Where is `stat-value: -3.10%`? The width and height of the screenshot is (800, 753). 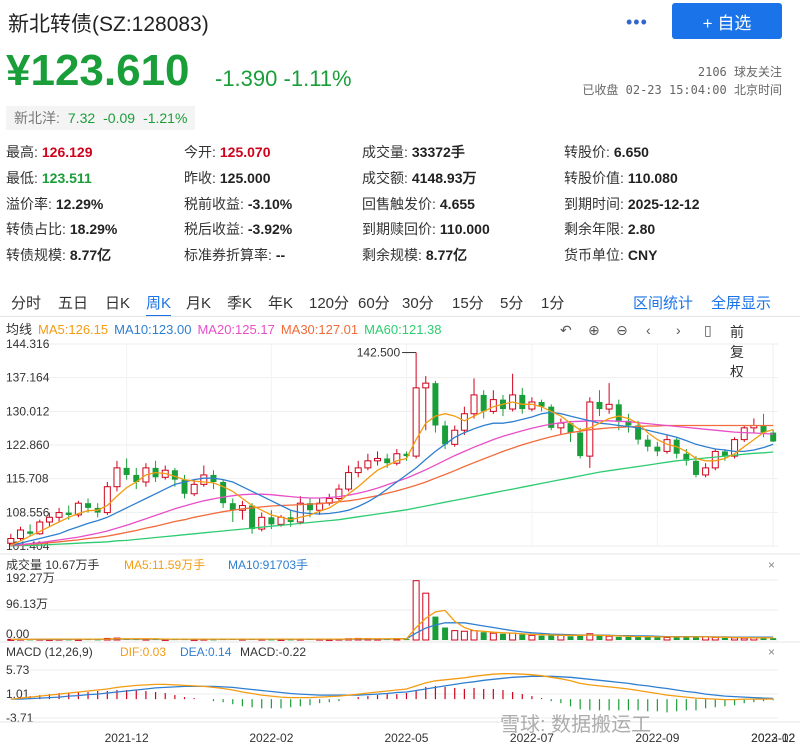
stat-value: -3.10% is located at coordinates (270, 203).